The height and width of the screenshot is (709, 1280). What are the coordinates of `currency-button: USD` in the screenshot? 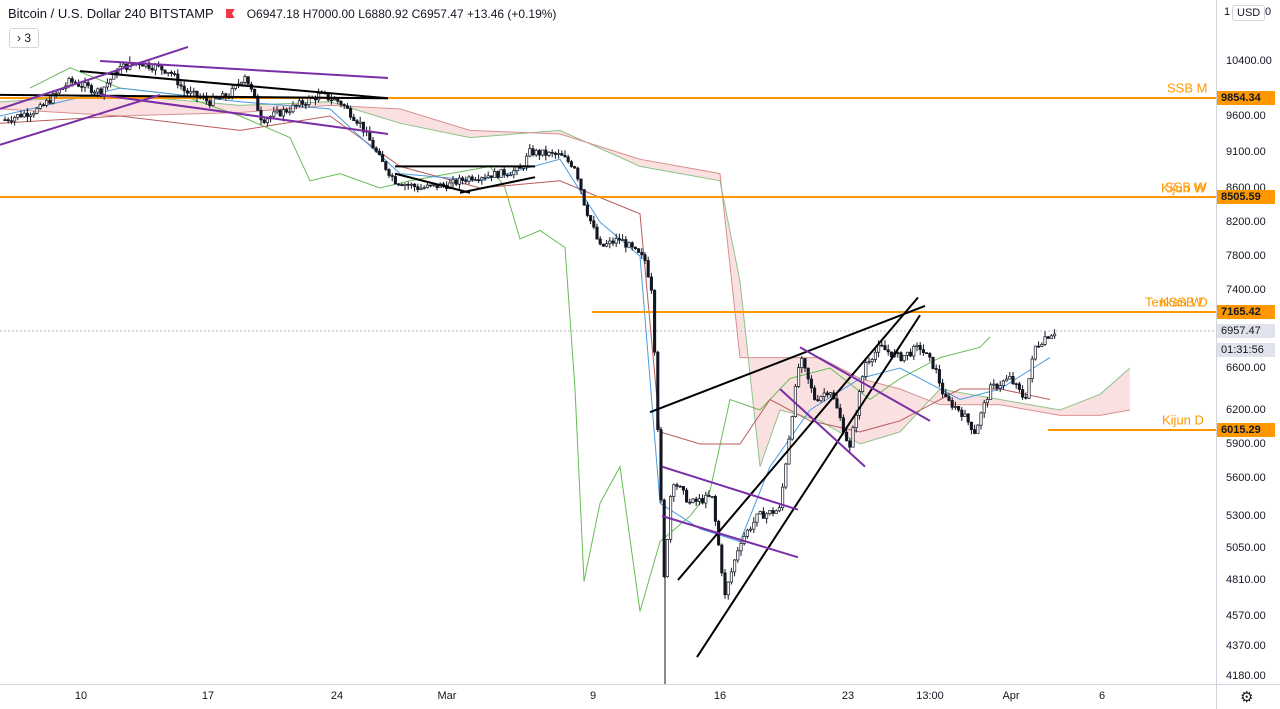 It's located at (1249, 13).